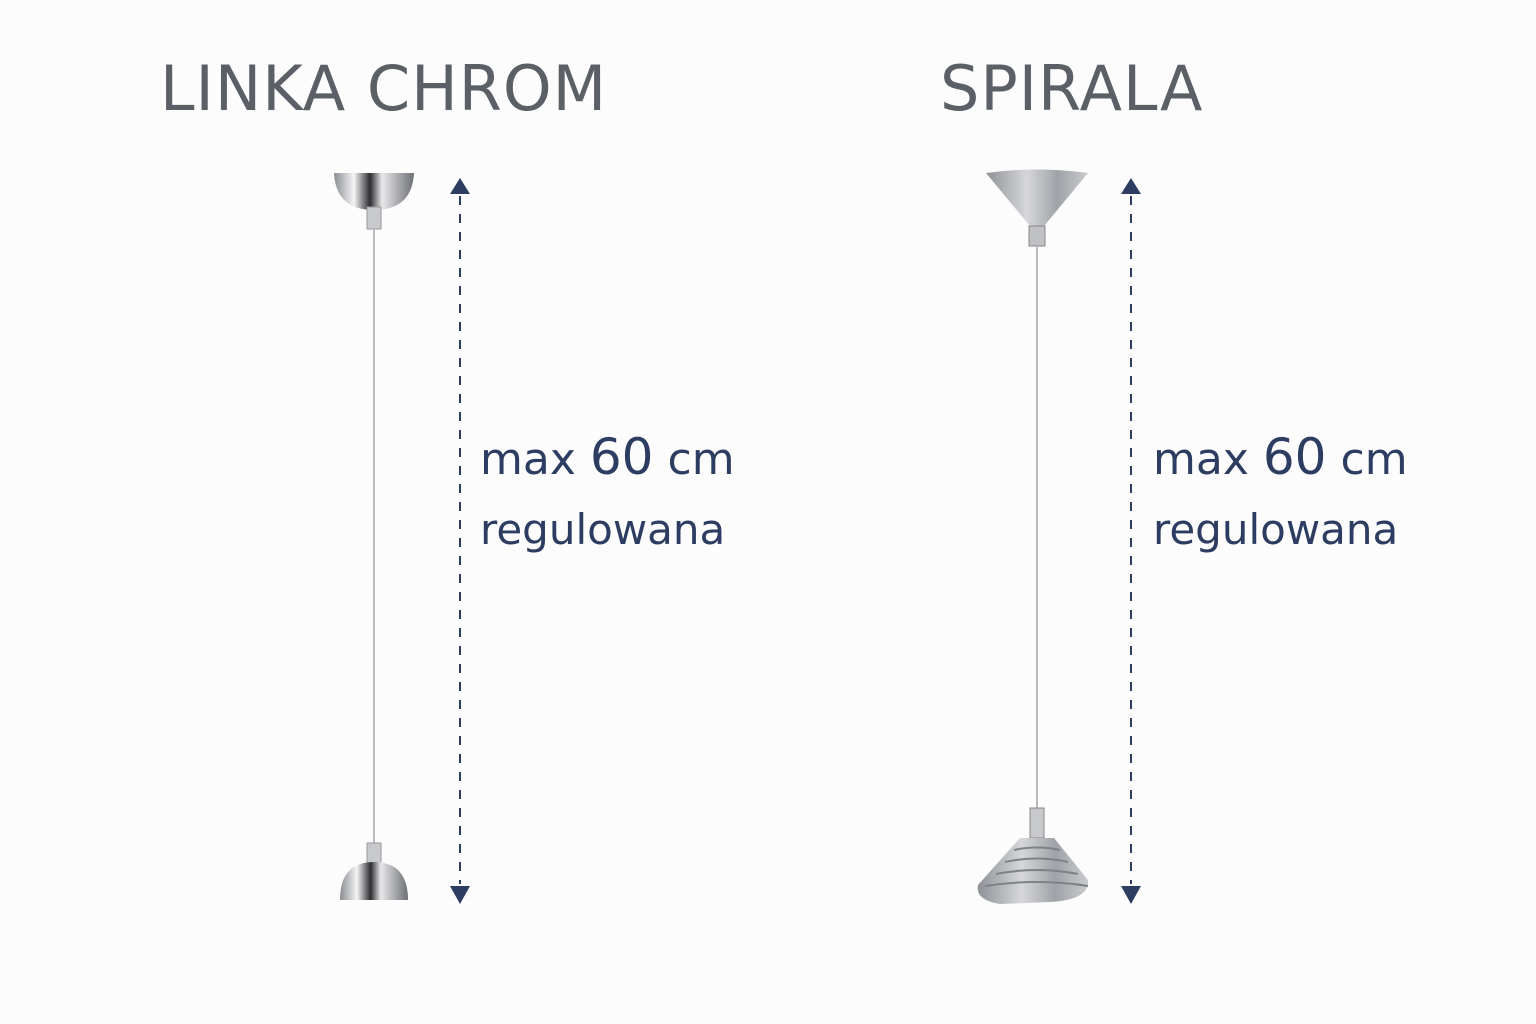 The height and width of the screenshot is (1024, 1536). Describe the element at coordinates (374, 881) in the screenshot. I see `shade-chrome` at that location.